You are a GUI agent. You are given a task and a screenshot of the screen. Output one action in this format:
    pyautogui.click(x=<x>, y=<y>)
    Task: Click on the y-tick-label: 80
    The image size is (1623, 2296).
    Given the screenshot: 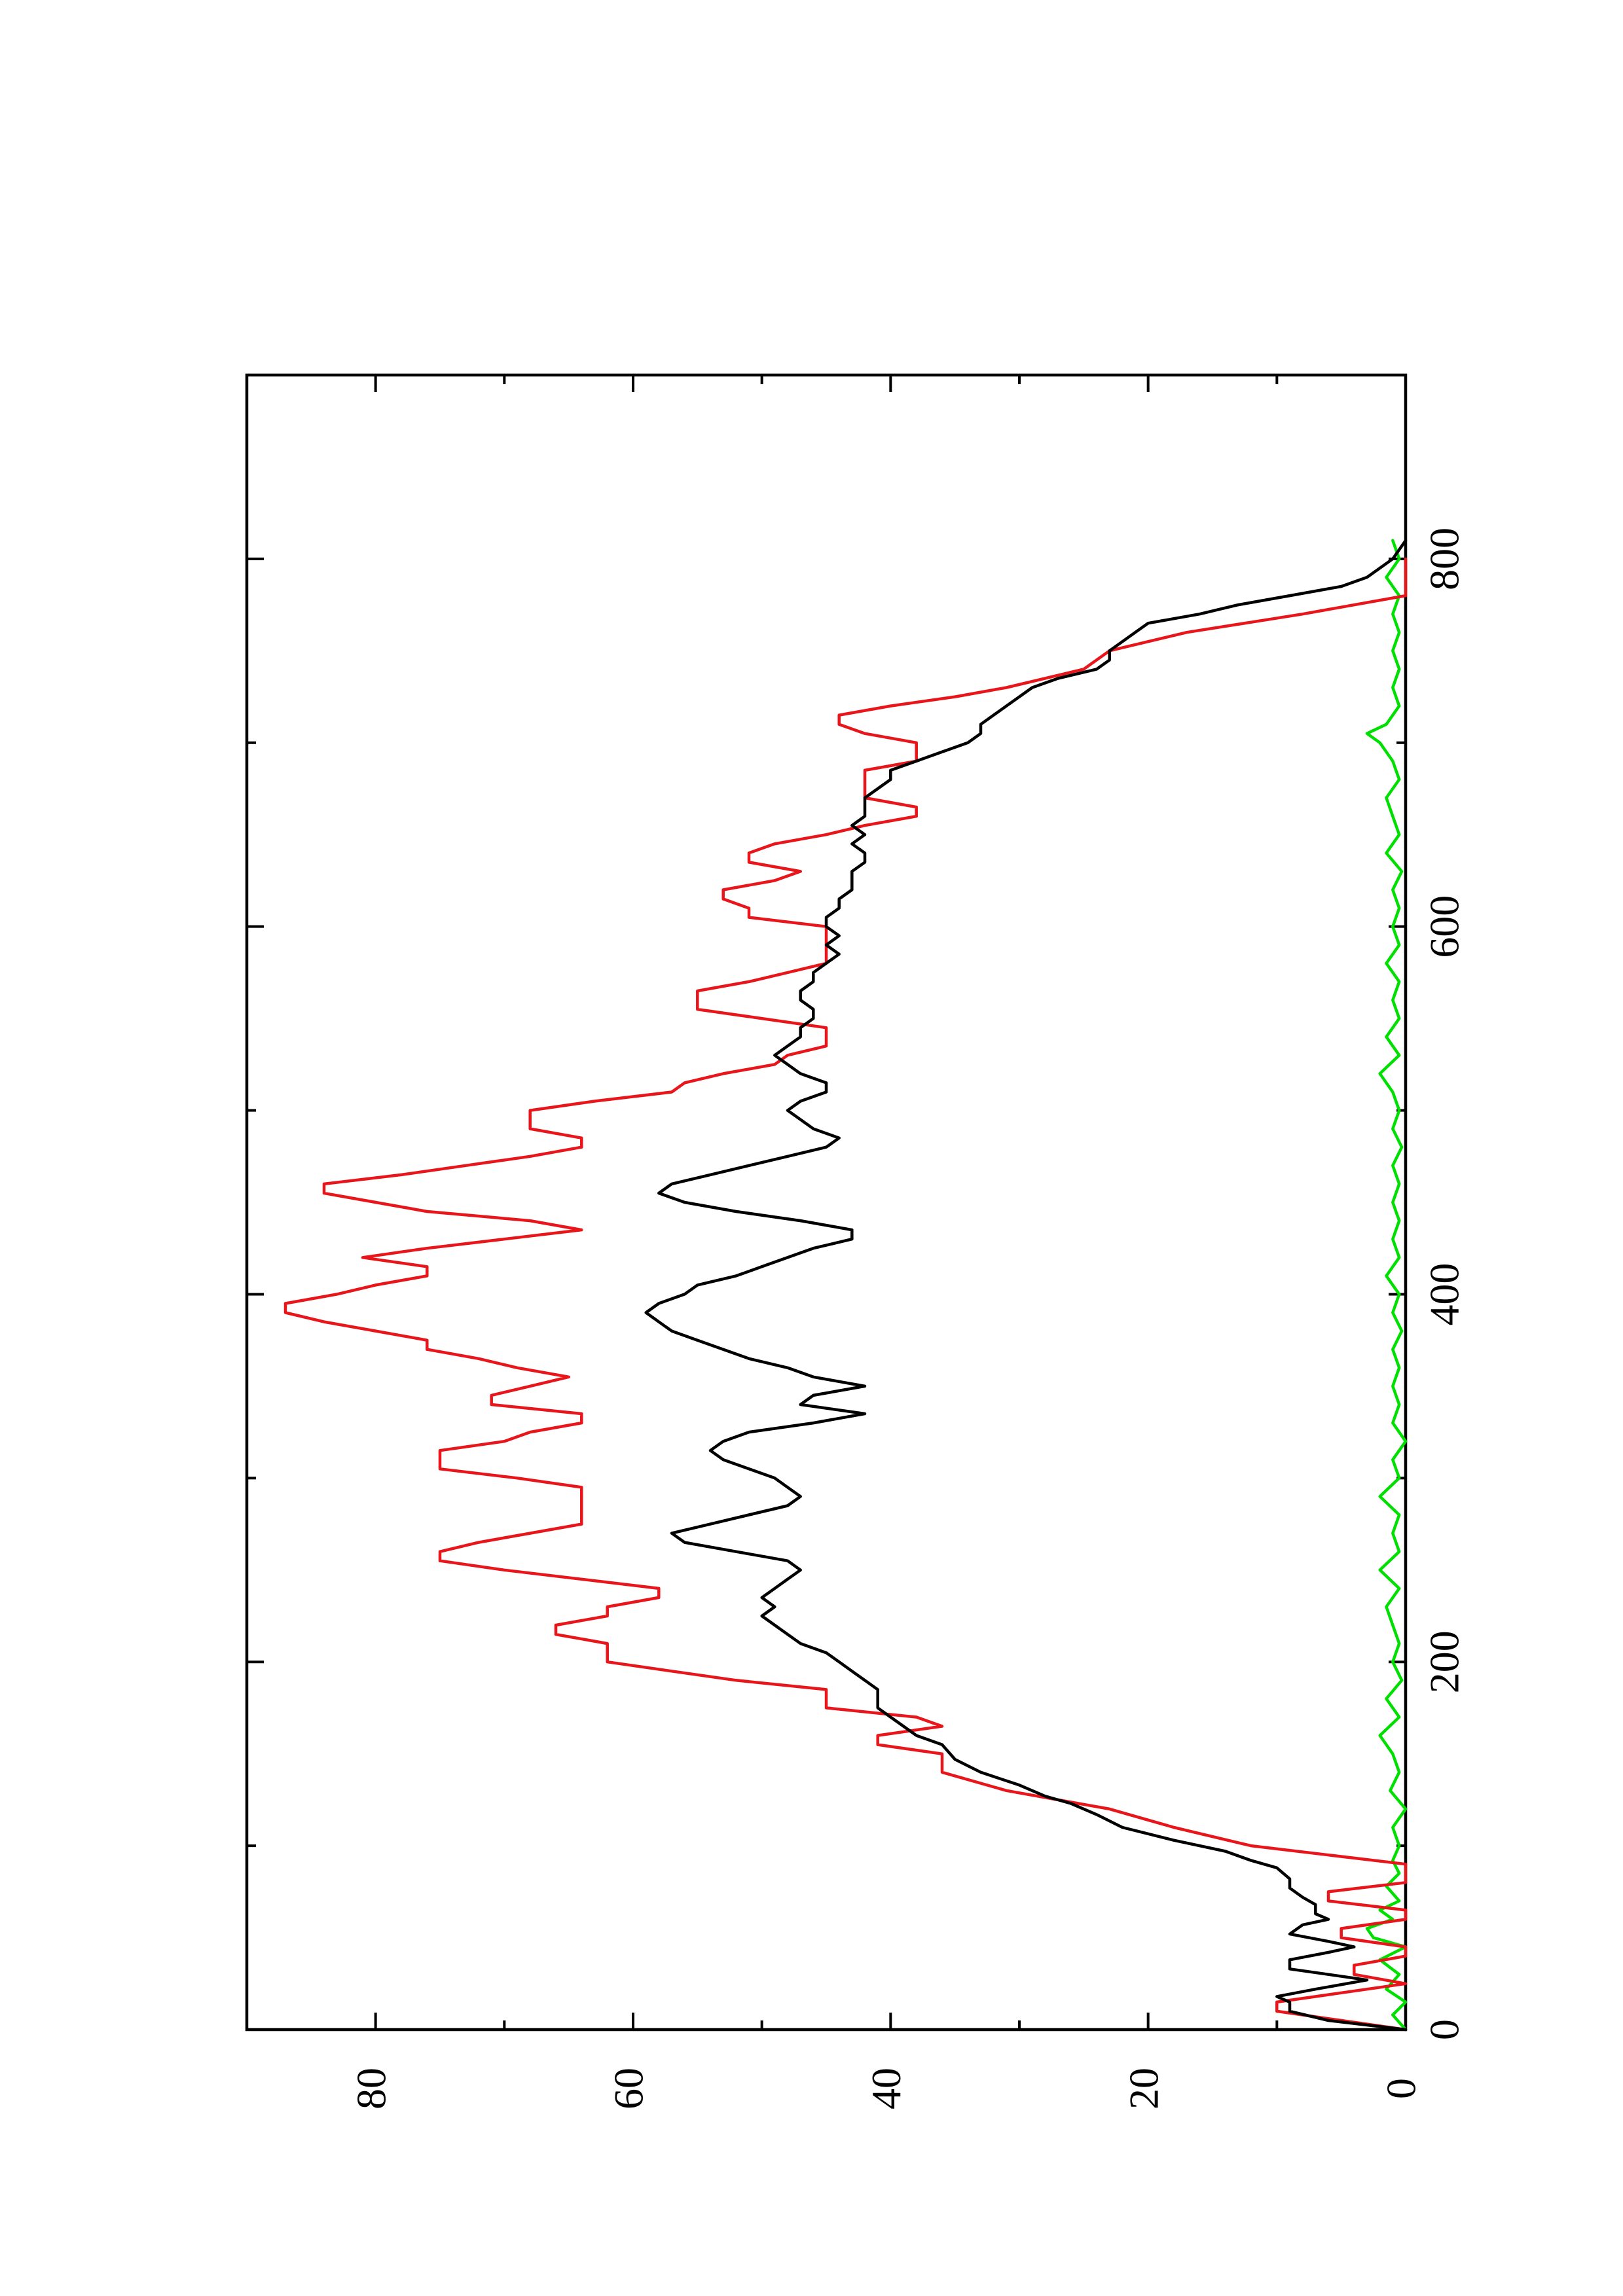 What is the action you would take?
    pyautogui.click(x=371, y=2088)
    